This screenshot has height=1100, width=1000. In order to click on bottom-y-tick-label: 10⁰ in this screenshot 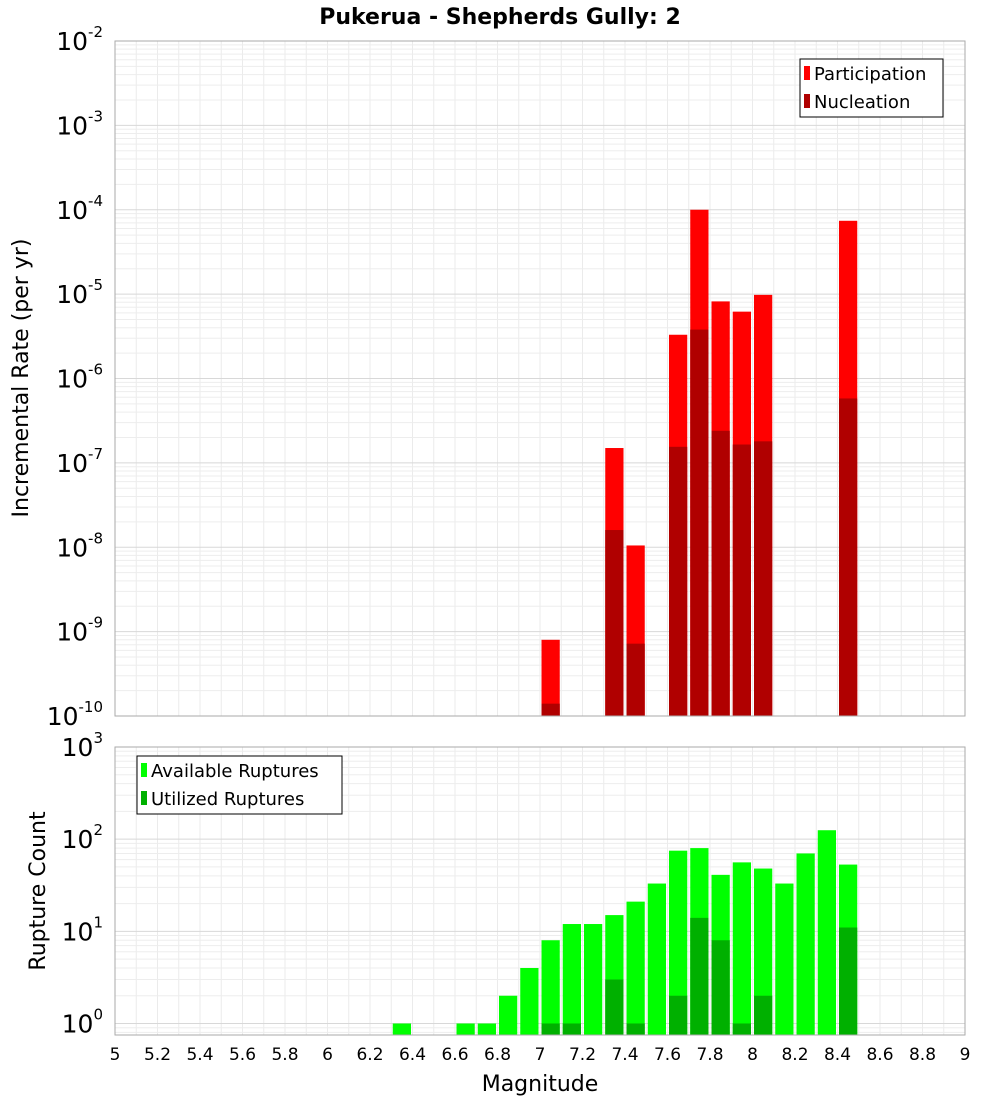, I will do `click(82, 1021)`.